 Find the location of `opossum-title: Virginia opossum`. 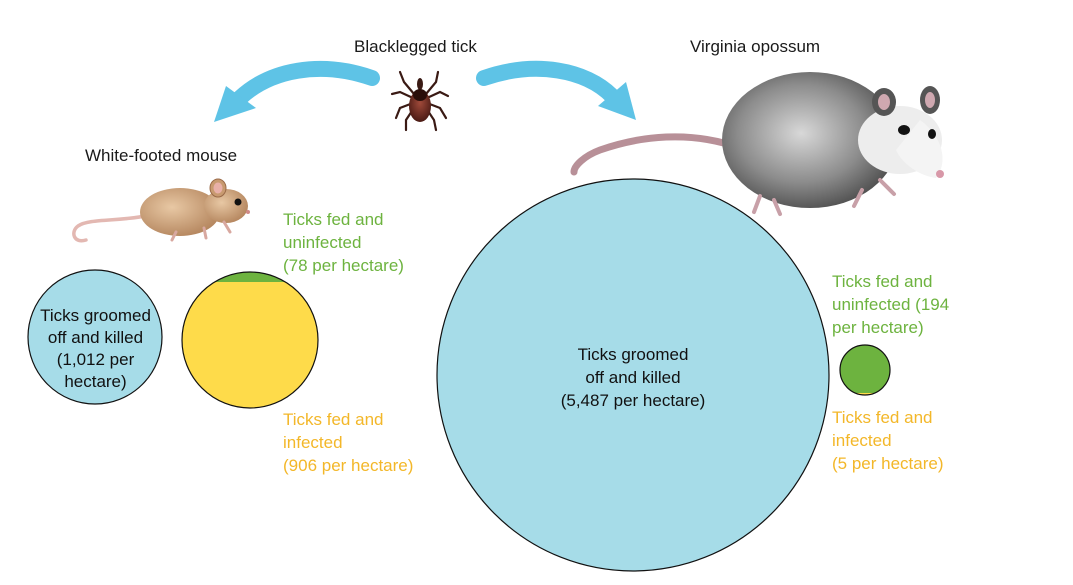

opossum-title: Virginia opossum is located at coordinates (755, 46).